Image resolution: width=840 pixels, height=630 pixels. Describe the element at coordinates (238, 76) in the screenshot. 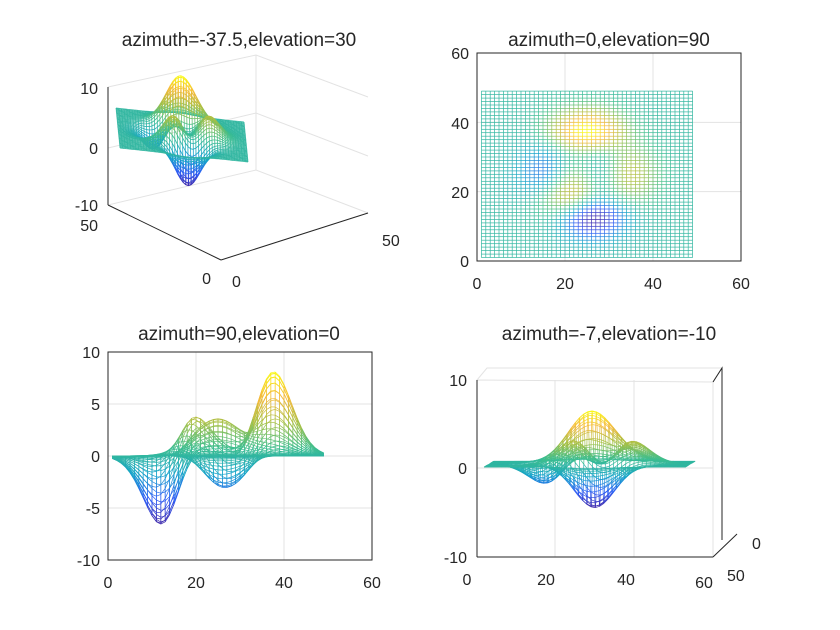

I see `subplot-1-back-top` at that location.